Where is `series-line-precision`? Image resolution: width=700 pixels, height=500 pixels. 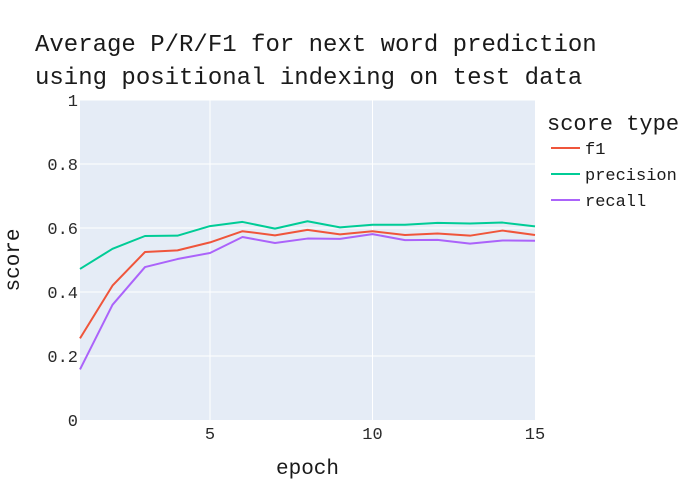
series-line-precision is located at coordinates (307, 245).